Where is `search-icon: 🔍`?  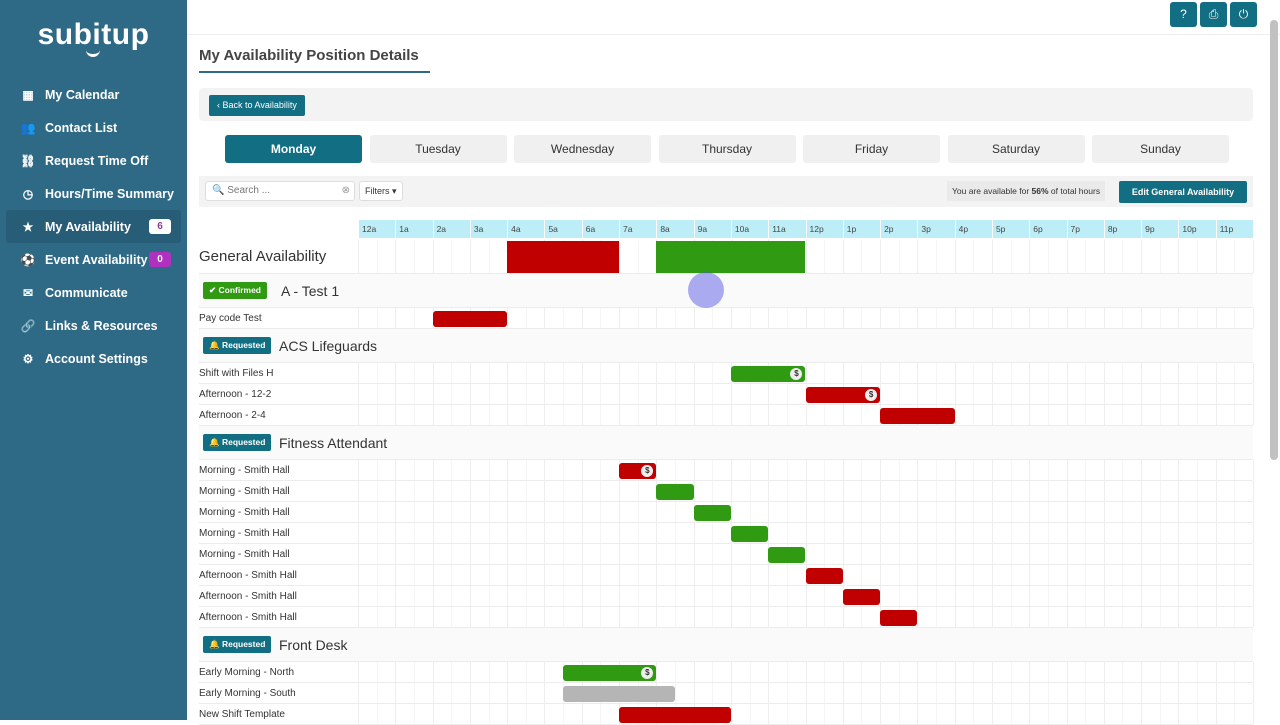
search-icon: 🔍 is located at coordinates (220, 190).